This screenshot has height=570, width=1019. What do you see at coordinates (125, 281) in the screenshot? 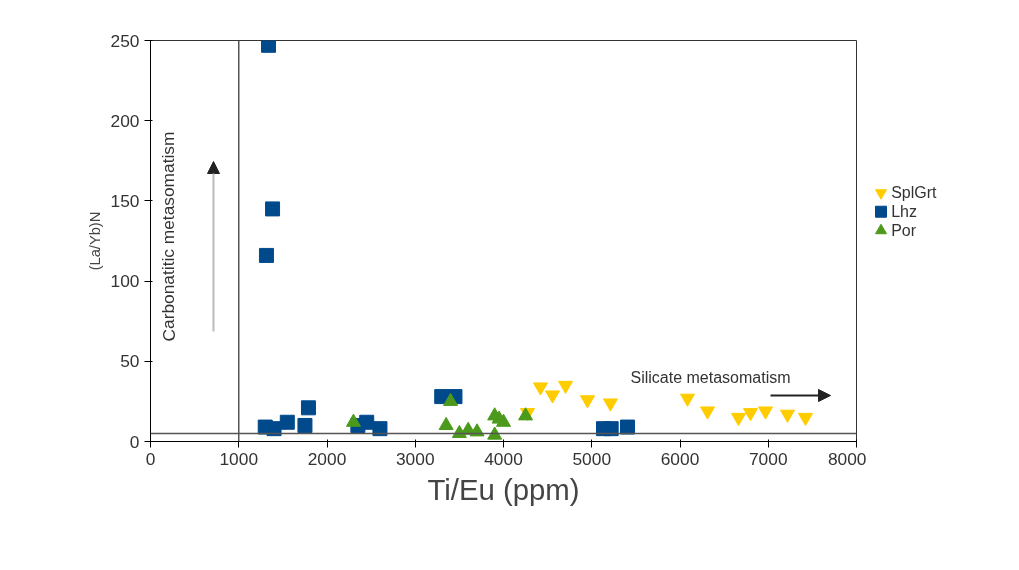
I see `y-tick-label: 100` at bounding box center [125, 281].